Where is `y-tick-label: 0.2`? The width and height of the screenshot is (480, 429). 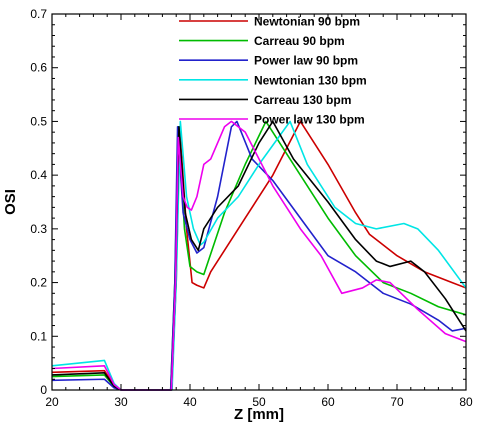
y-tick-label: 0.2 is located at coordinates (38, 283).